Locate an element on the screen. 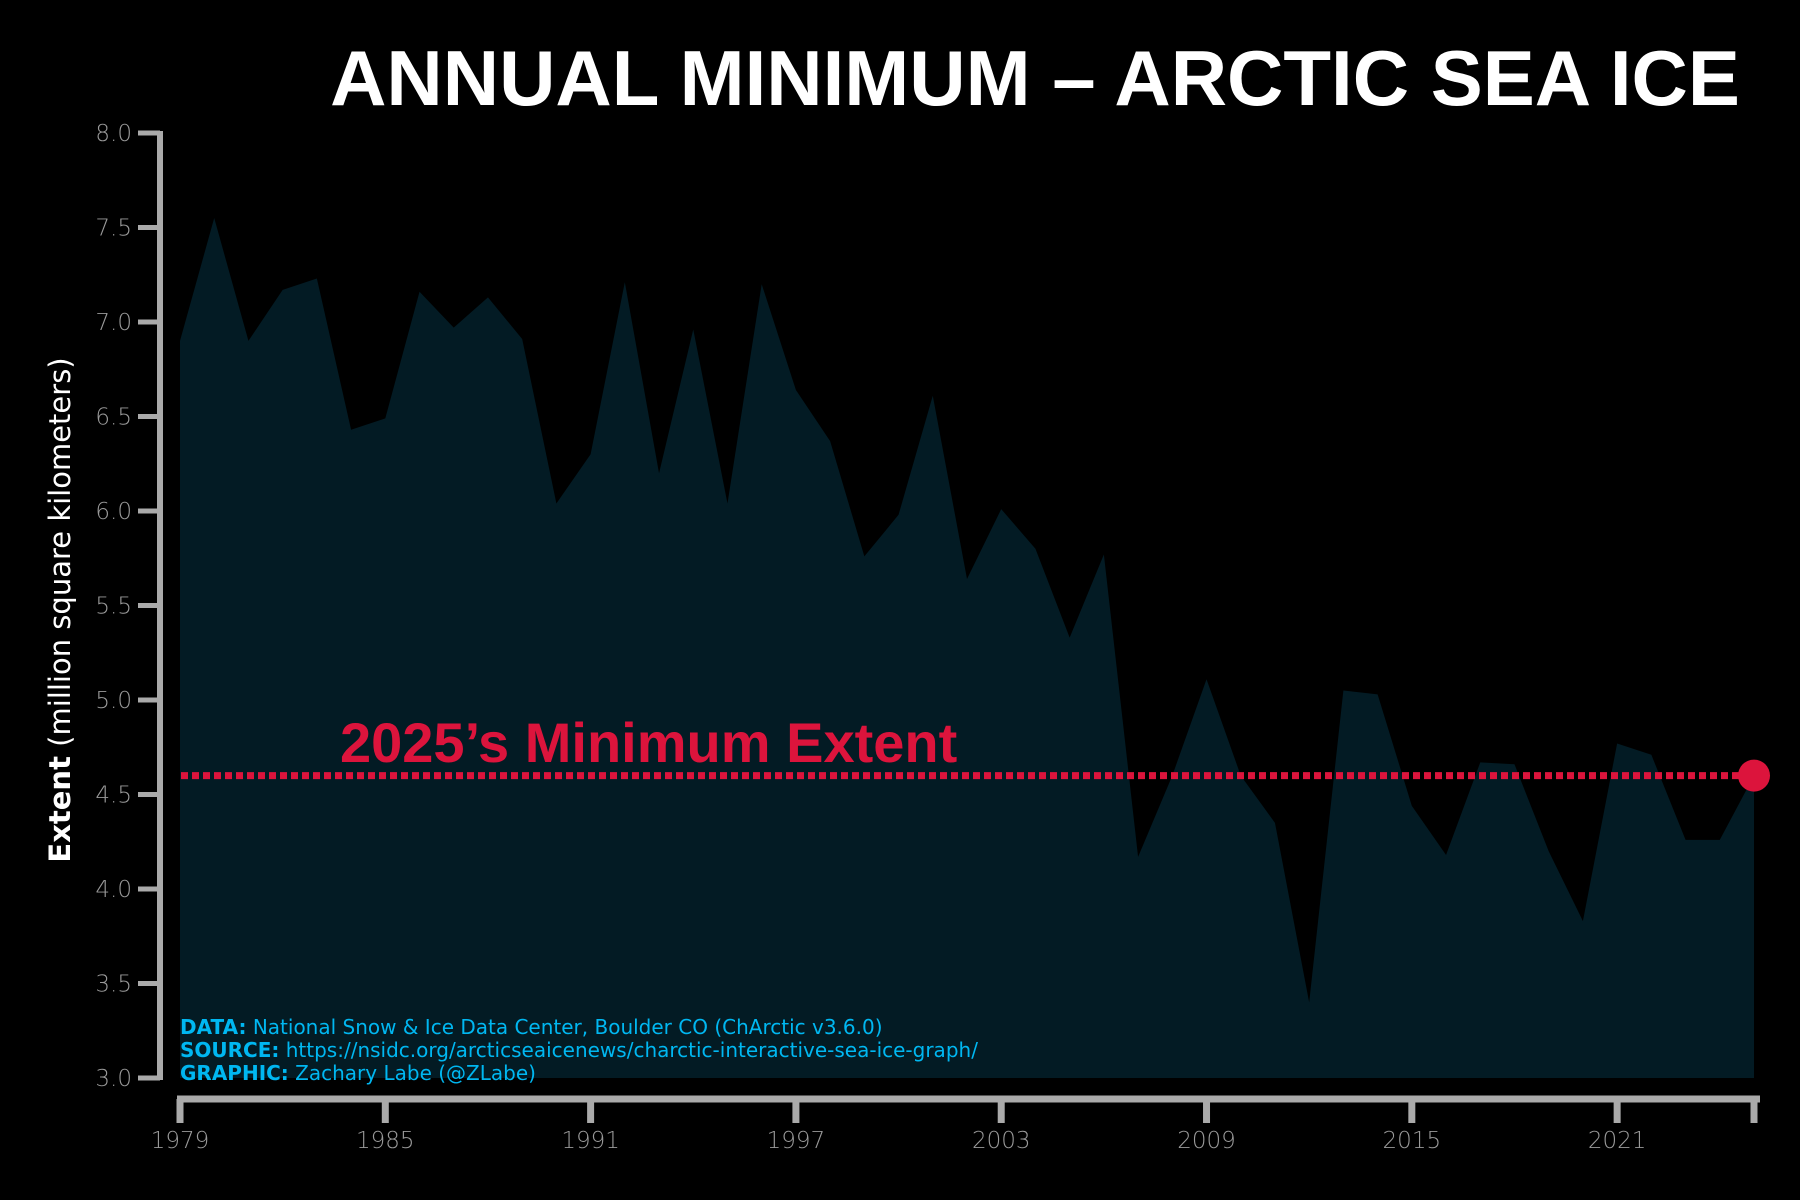 This screenshot has width=1800, height=1200. chart-title: ANNUAL MINIMUM – ARCTIC SEA ICE is located at coordinates (1035, 78).